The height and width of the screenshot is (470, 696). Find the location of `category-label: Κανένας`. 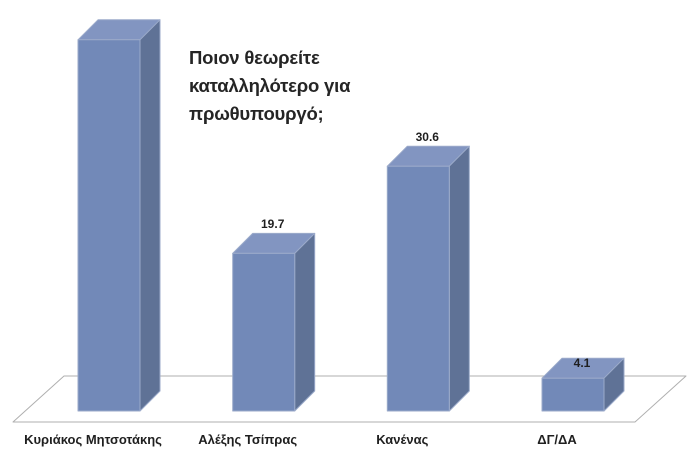

category-label: Κανένας is located at coordinates (402, 439).